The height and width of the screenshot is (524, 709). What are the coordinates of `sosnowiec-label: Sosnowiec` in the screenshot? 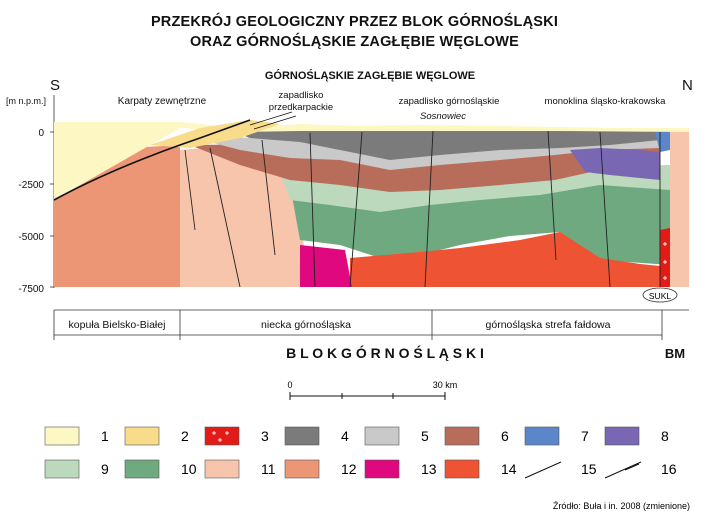 It's located at (443, 116).